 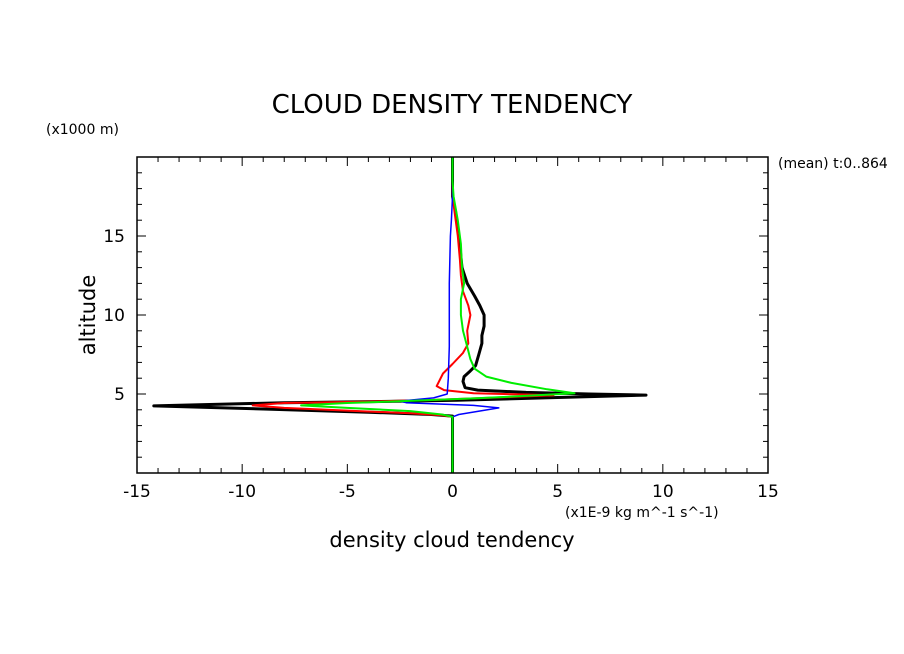 What do you see at coordinates (137, 492) in the screenshot?
I see `x-tick-label: -15` at bounding box center [137, 492].